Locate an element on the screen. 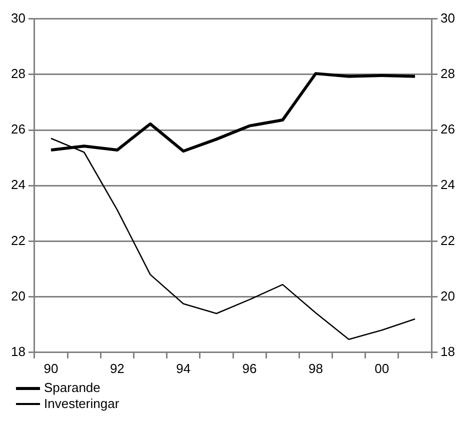 This screenshot has height=427, width=470. x-tick-label: 90 is located at coordinates (51, 368).